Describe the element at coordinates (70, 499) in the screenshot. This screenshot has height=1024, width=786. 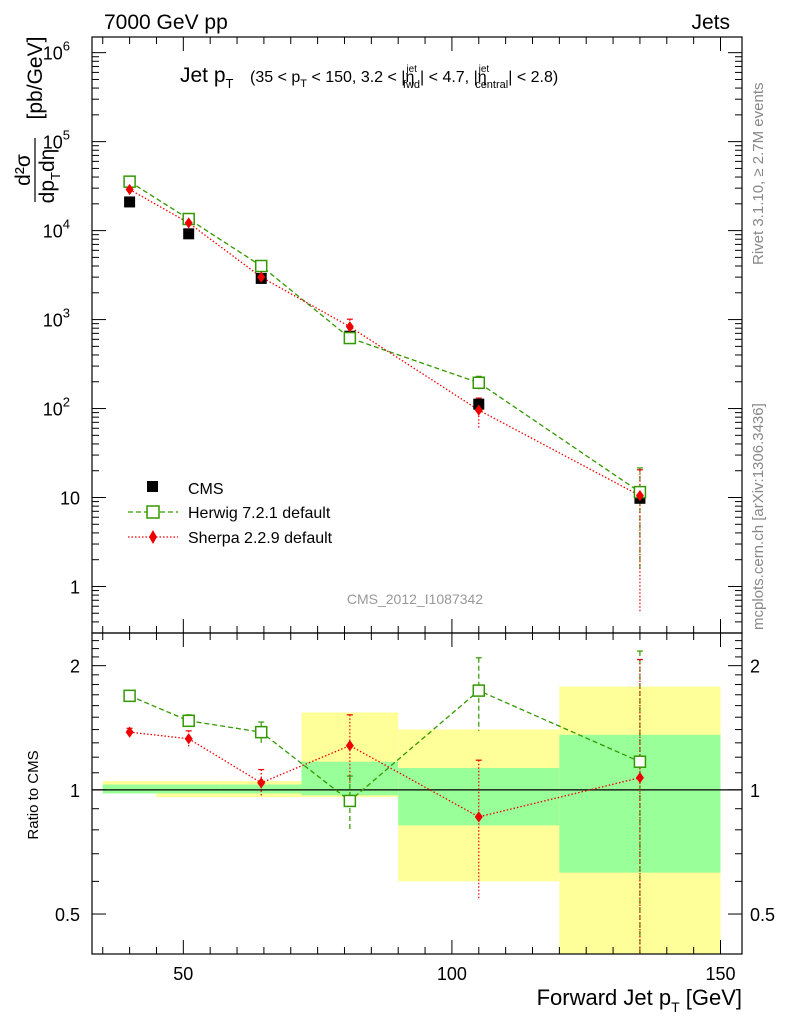
I see `y-tick-label-main: 10` at that location.